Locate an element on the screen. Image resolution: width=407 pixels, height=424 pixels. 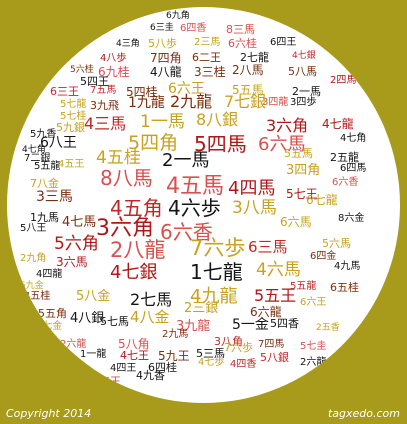
cloud-word: 4六馬 is located at coordinates (278, 270).